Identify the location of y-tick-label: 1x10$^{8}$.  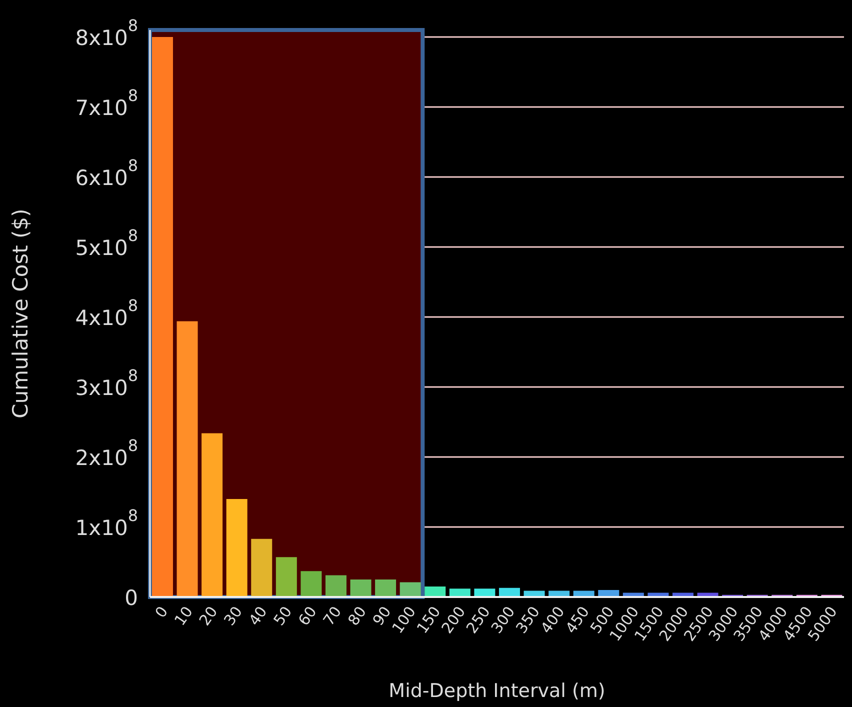
(106, 523).